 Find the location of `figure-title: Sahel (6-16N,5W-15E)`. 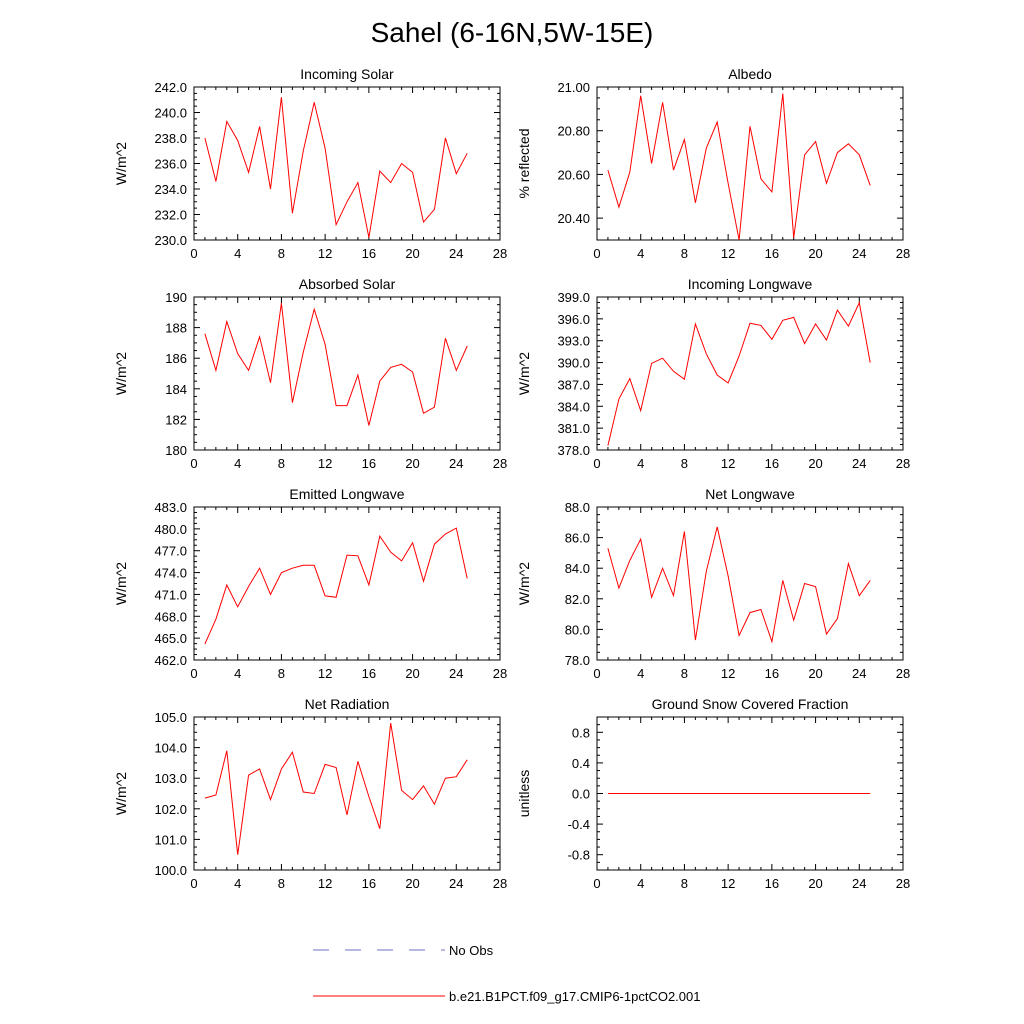

figure-title: Sahel (6-16N,5W-15E) is located at coordinates (512, 32).